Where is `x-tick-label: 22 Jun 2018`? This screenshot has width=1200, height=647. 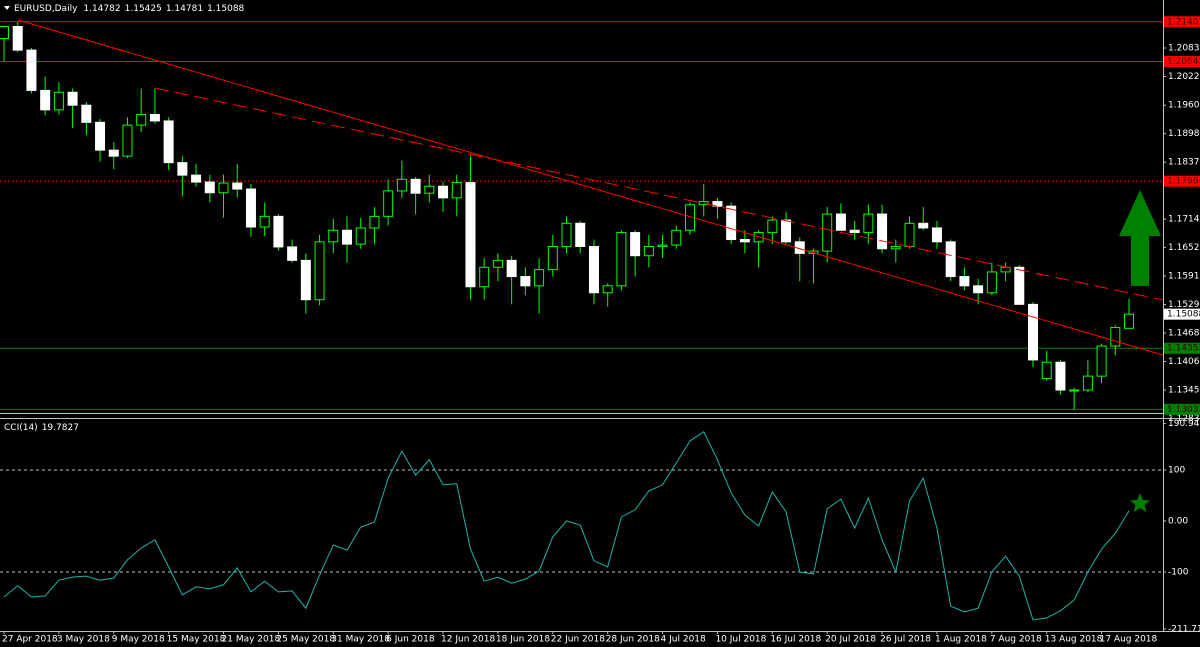 x-tick-label: 22 Jun 2018 is located at coordinates (578, 640).